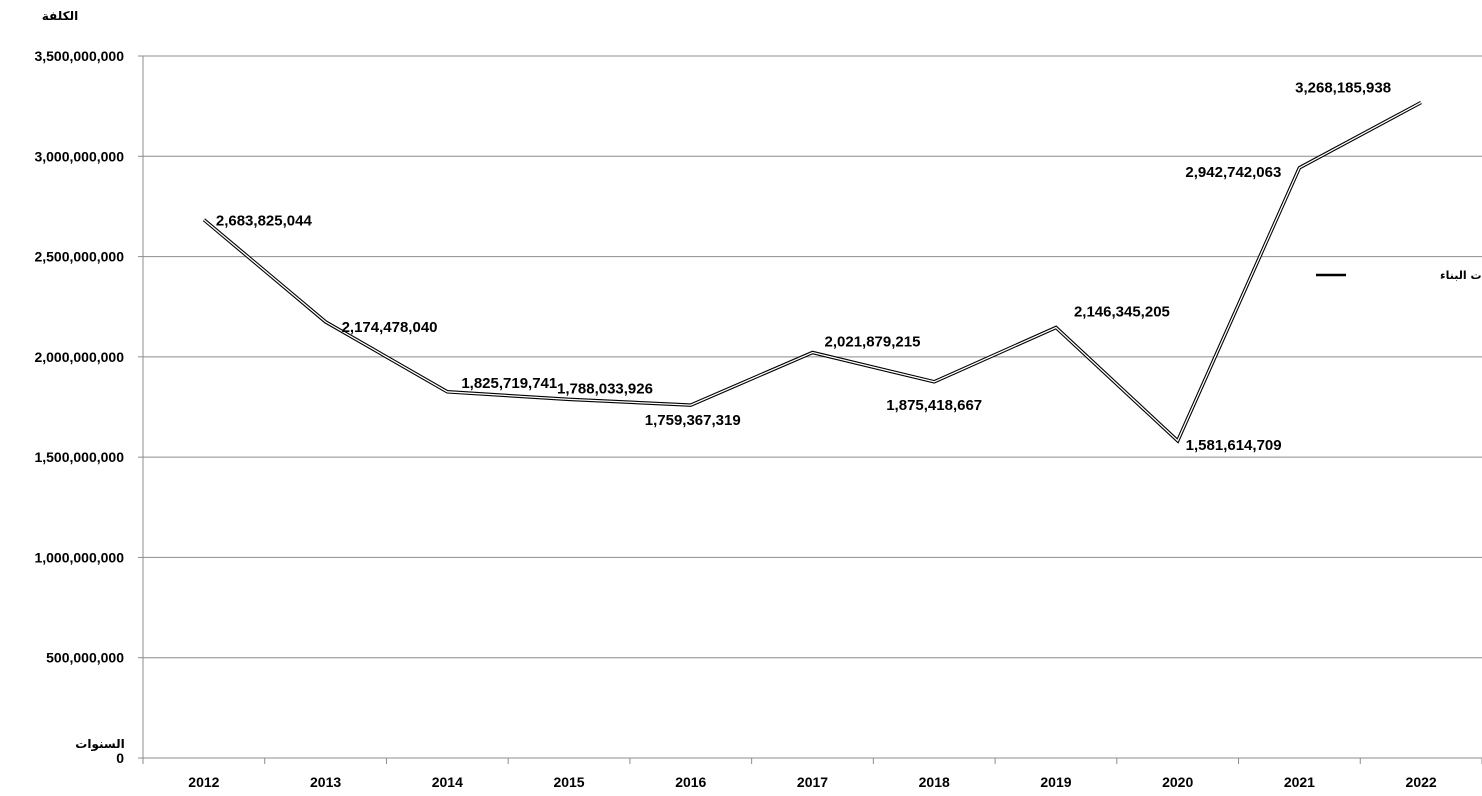 Image resolution: width=1482 pixels, height=796 pixels. Describe the element at coordinates (693, 420) in the screenshot. I see `data-label: 1,759,367,319` at that location.